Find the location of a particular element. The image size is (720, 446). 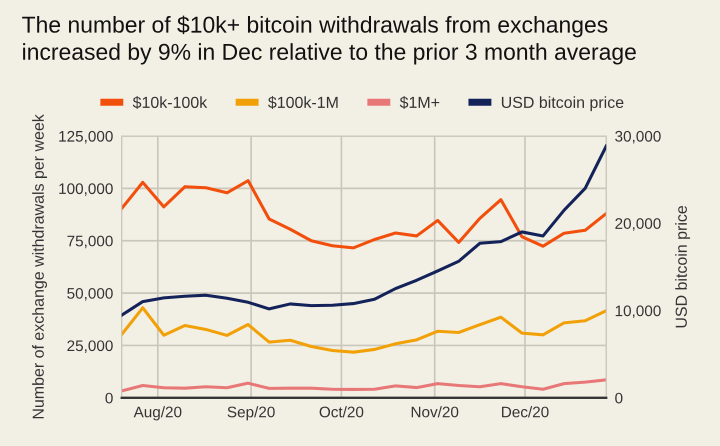

y-tick-label: 0 is located at coordinates (109, 398).